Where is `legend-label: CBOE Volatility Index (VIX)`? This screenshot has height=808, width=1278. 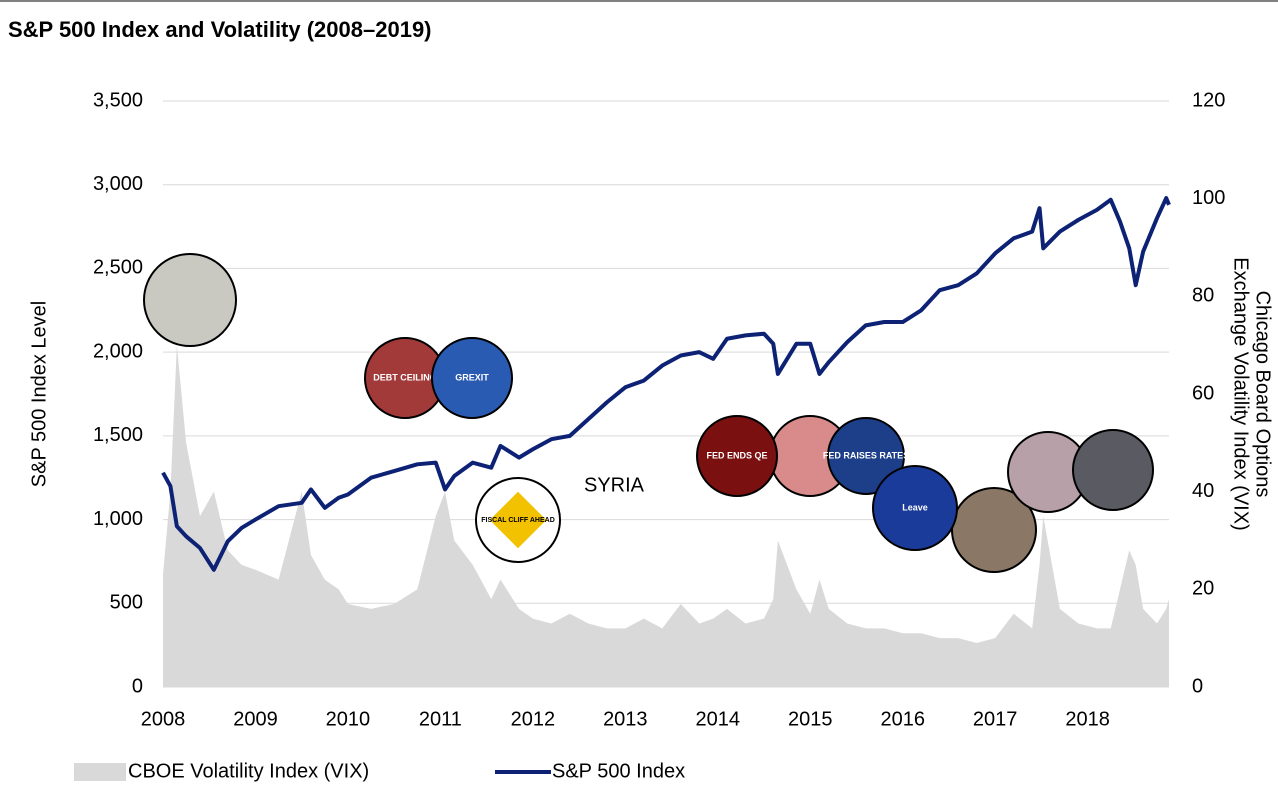
legend-label: CBOE Volatility Index (VIX) is located at coordinates (248, 771).